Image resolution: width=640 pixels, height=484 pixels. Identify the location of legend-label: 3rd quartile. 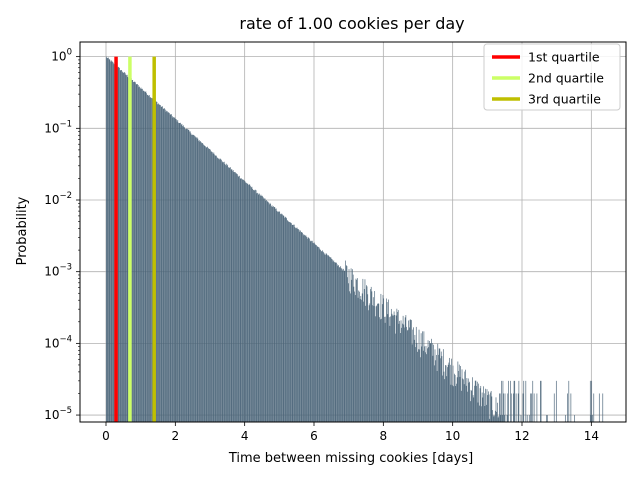
(564, 99).